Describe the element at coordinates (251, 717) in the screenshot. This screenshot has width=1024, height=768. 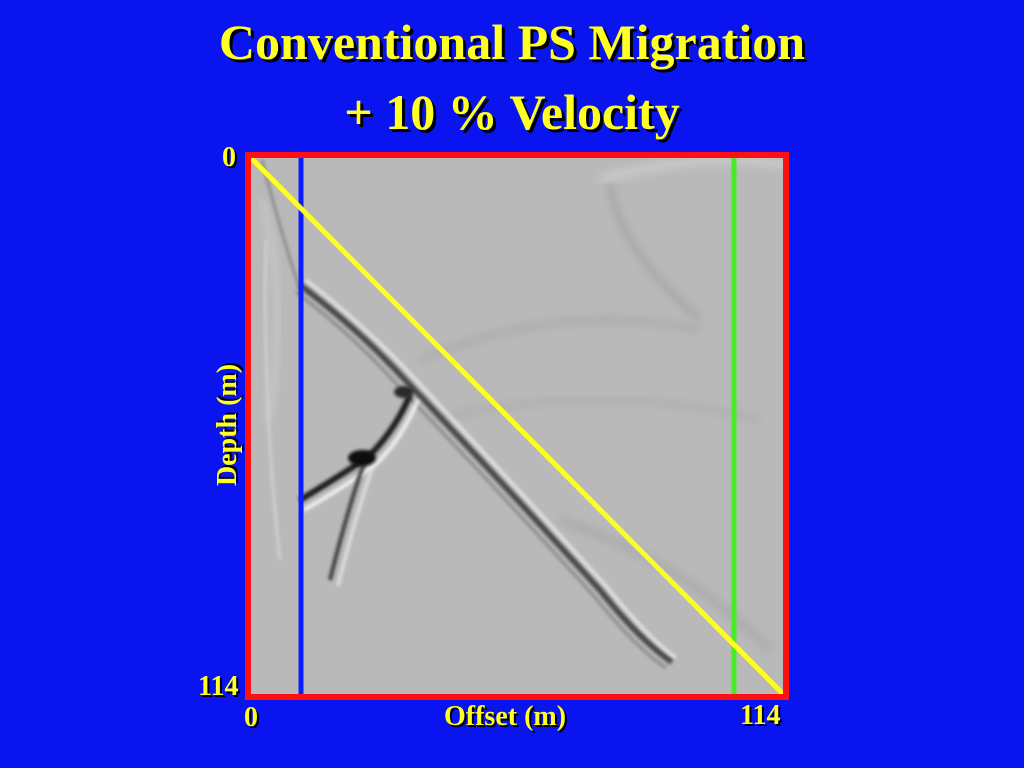
I see `x-tick-left: 0` at that location.